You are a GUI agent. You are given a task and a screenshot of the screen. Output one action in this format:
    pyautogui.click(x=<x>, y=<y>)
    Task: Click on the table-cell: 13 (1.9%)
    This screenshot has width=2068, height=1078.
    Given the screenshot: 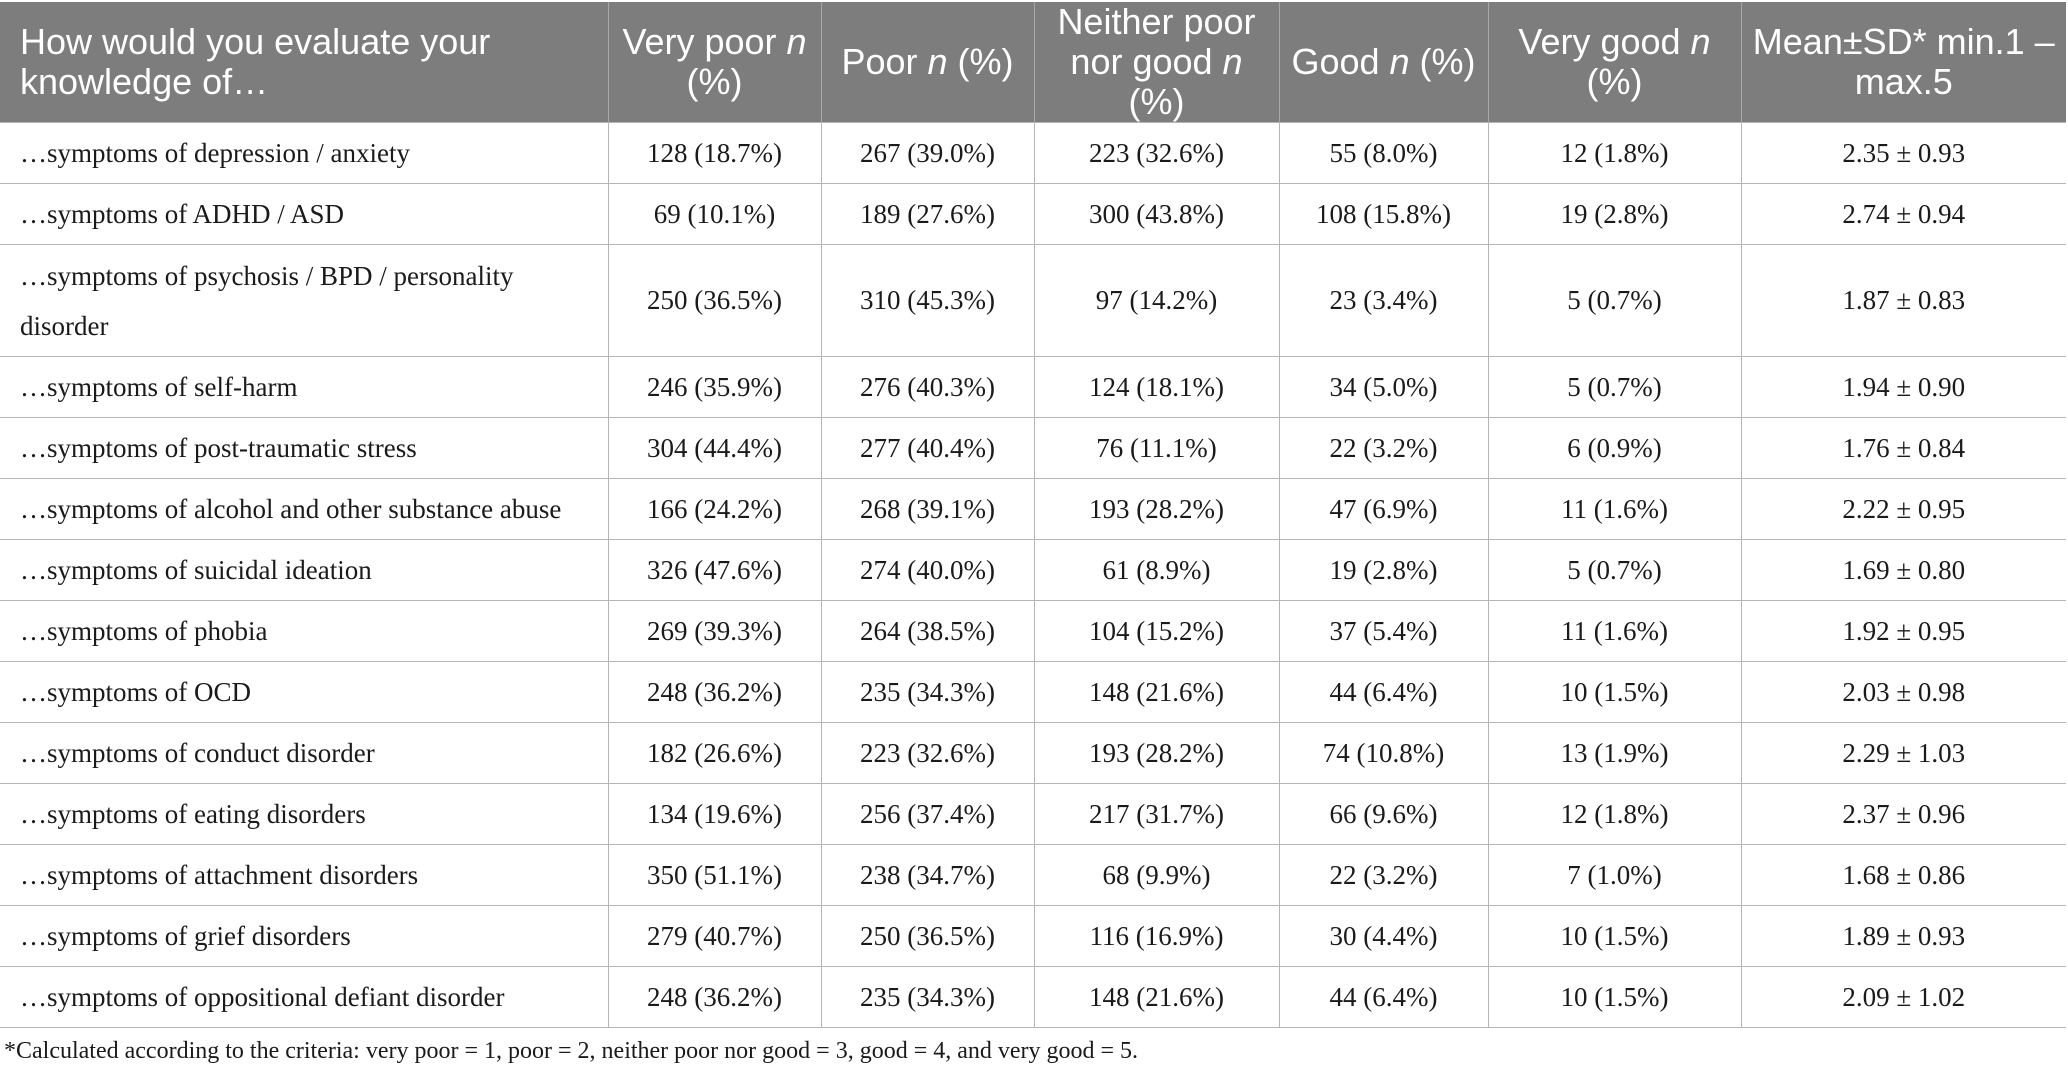 What is the action you would take?
    pyautogui.click(x=1614, y=753)
    